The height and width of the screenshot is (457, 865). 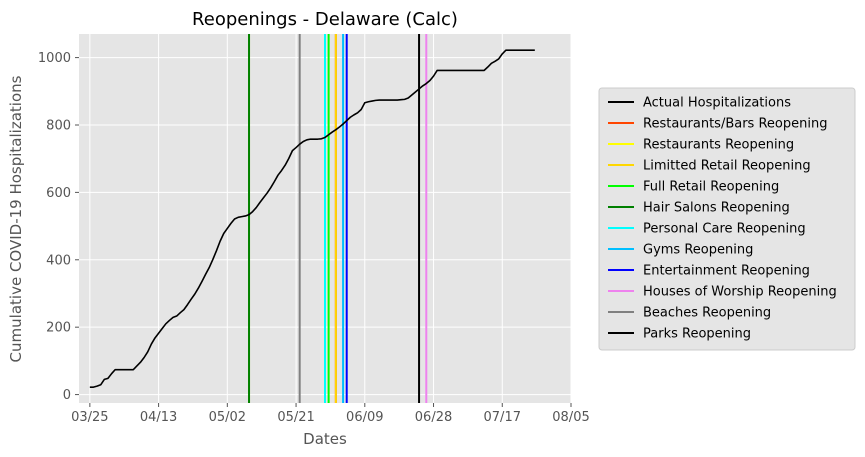 I want to click on legend-entry: Personal Care Reopening, so click(x=724, y=229).